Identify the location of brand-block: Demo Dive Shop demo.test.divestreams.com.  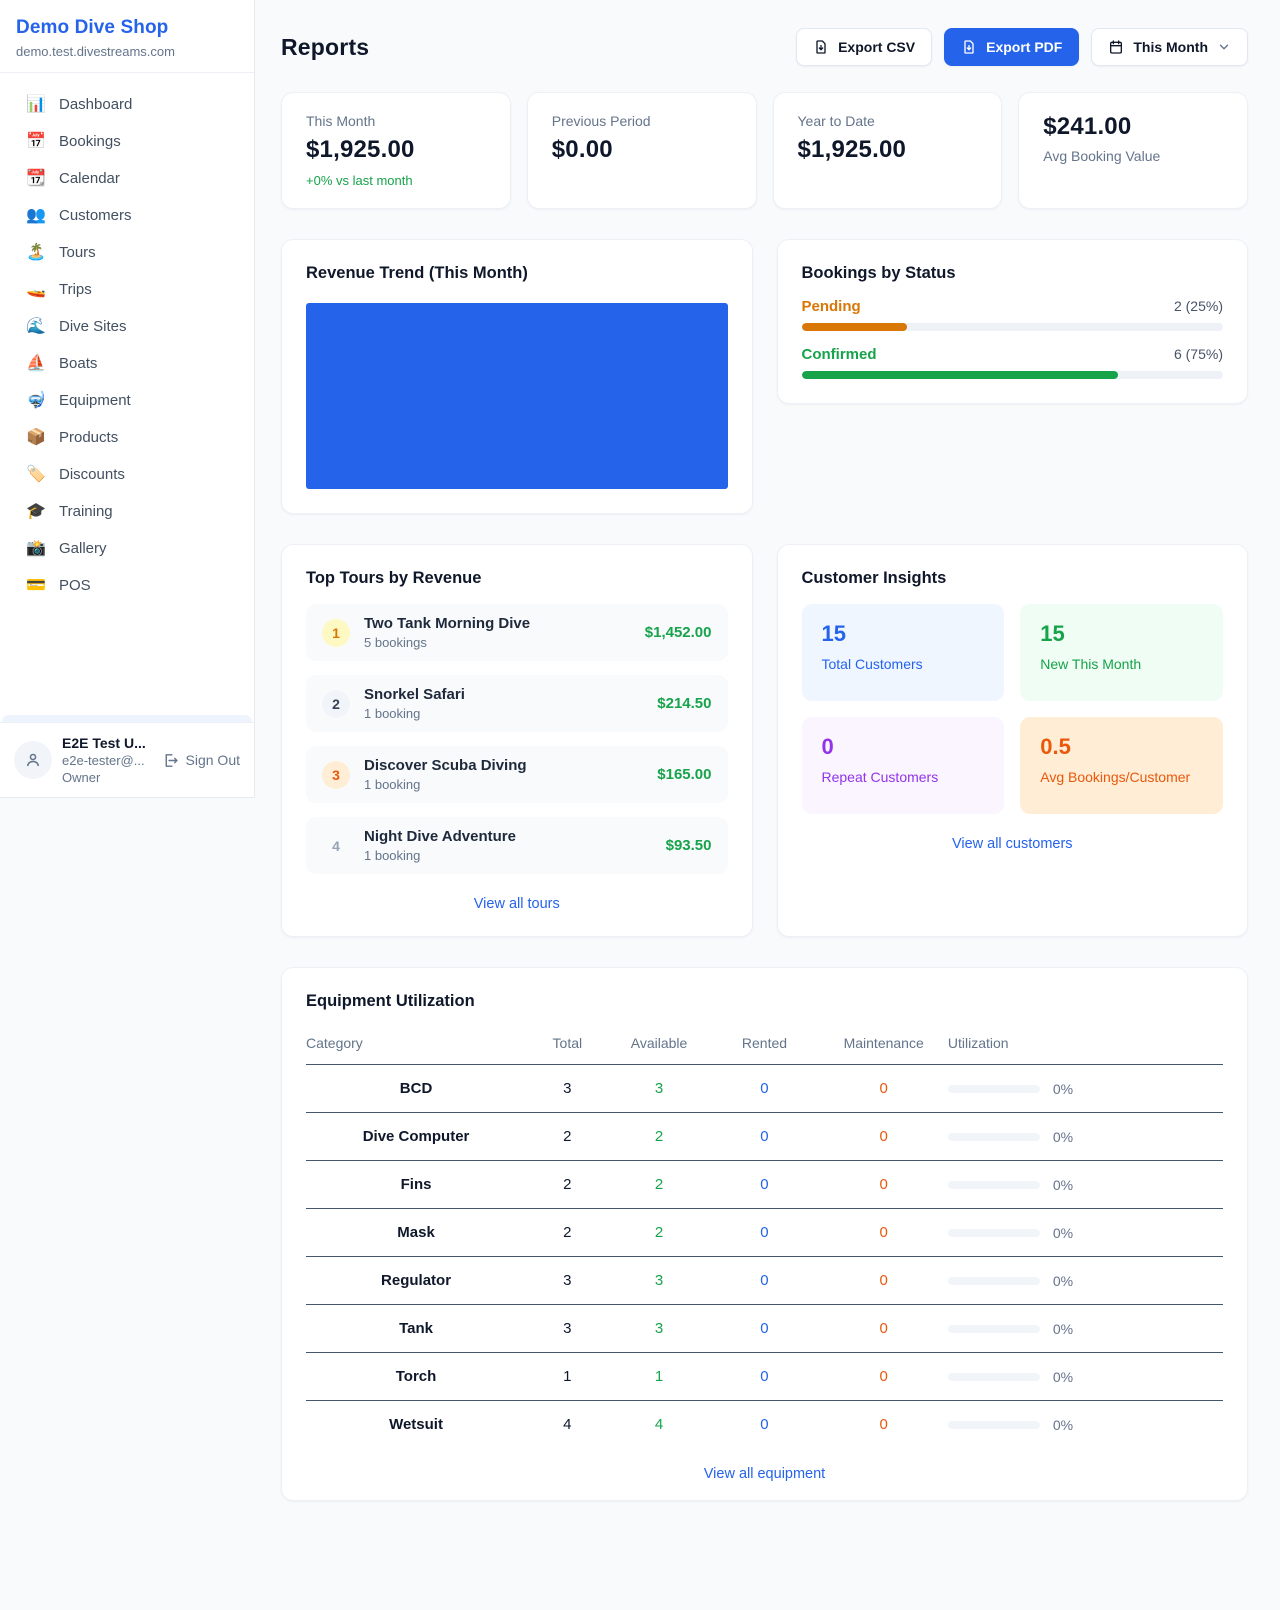
(127, 36).